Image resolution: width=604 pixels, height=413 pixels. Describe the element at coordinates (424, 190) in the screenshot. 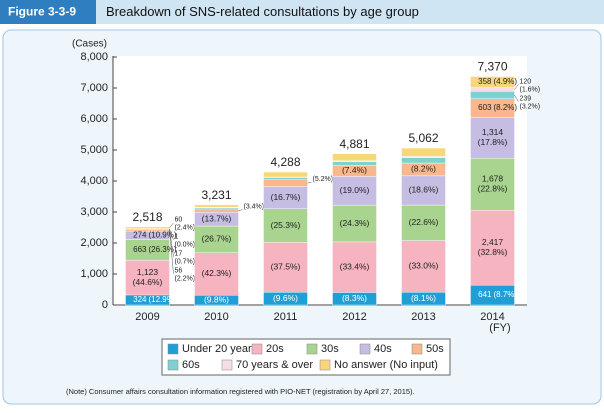

I see `share-label: (18.6%)` at that location.